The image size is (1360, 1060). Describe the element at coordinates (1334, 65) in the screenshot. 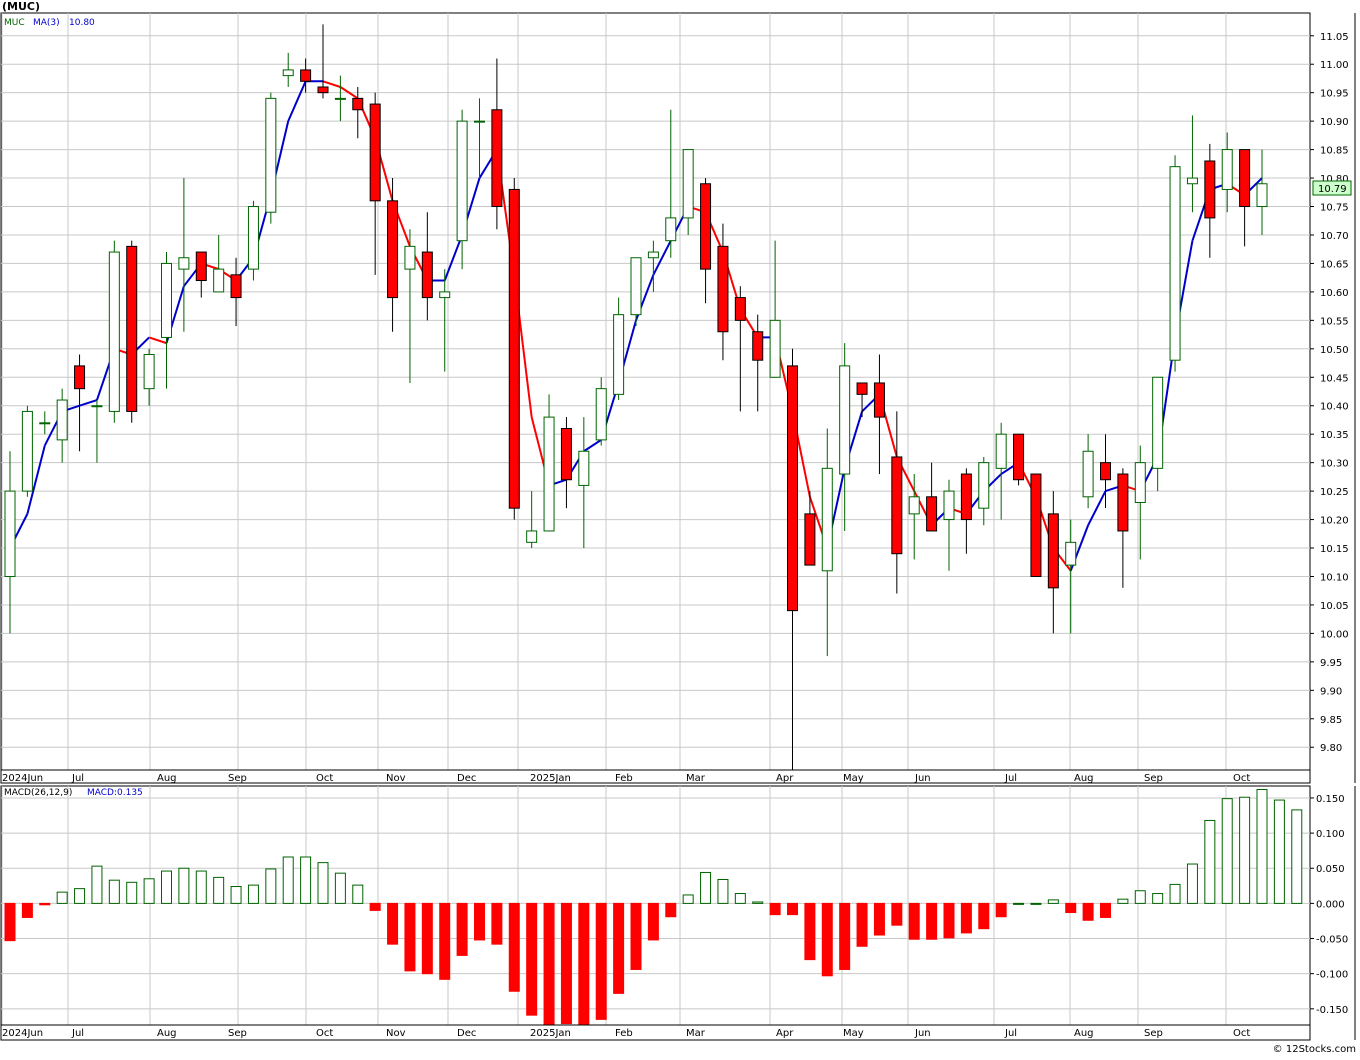

I see `price-y-tick-label: 11.00` at that location.